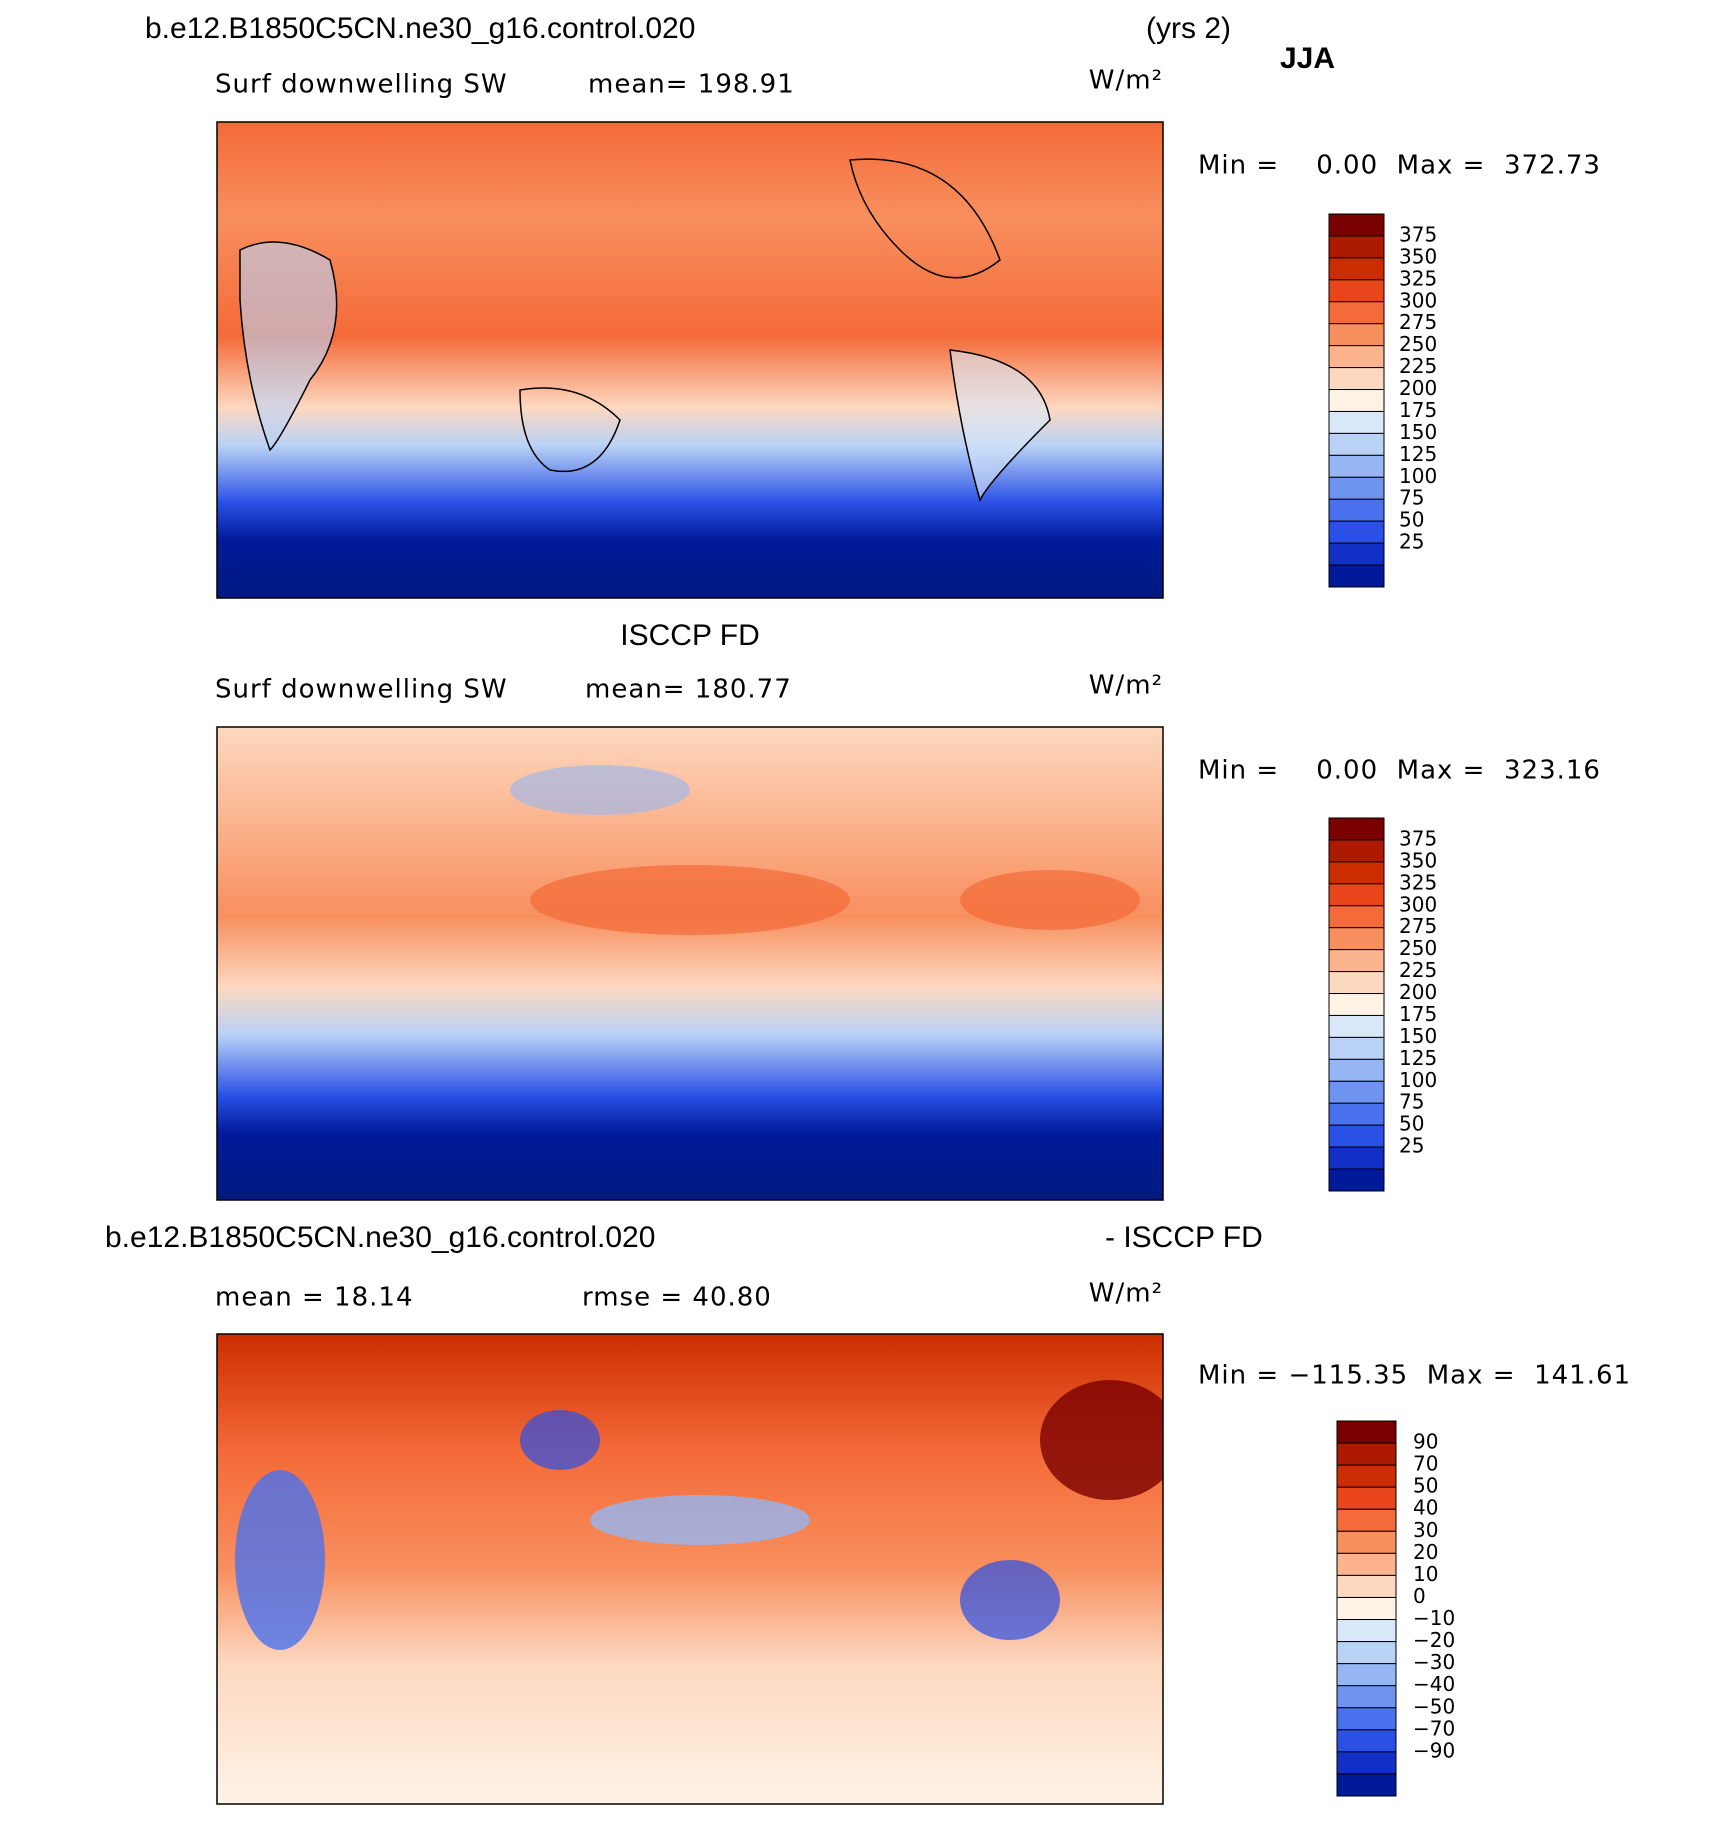  Describe the element at coordinates (1425, 1508) in the screenshot. I see `colorbar-label: 40` at that location.